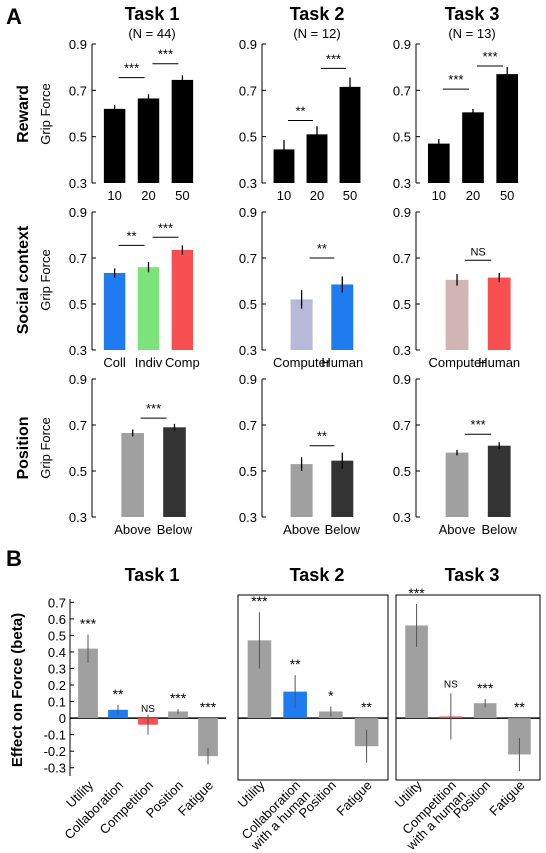 The image size is (546, 853). I want to click on bar-human, so click(499, 313).